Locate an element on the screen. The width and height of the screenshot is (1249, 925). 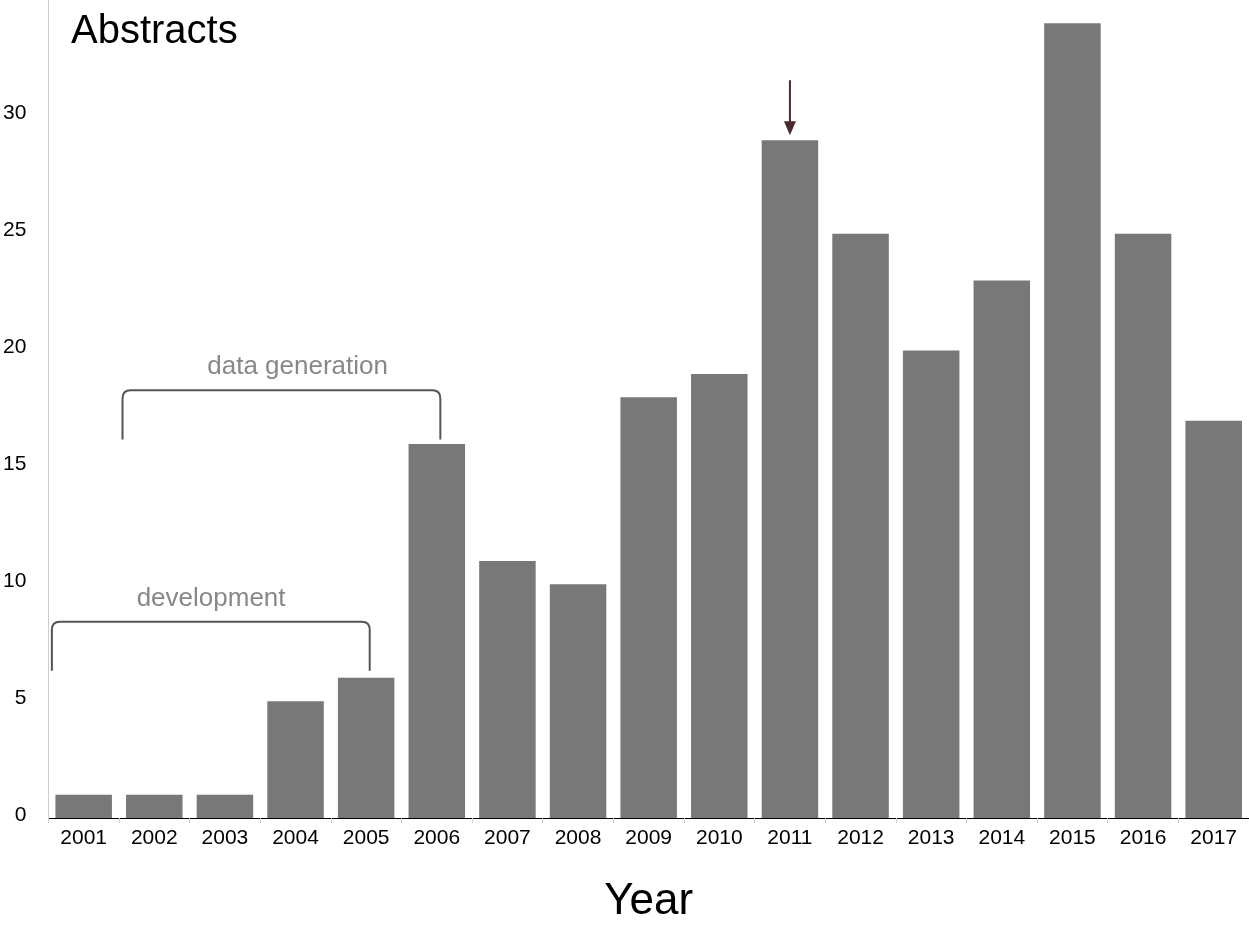
y-tick-label: 30 is located at coordinates (15, 112).